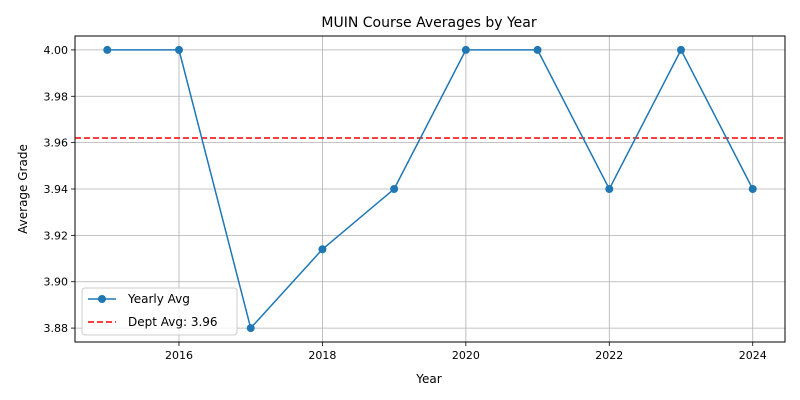 This screenshot has width=800, height=400. I want to click on x-tick-label: 2024, so click(753, 355).